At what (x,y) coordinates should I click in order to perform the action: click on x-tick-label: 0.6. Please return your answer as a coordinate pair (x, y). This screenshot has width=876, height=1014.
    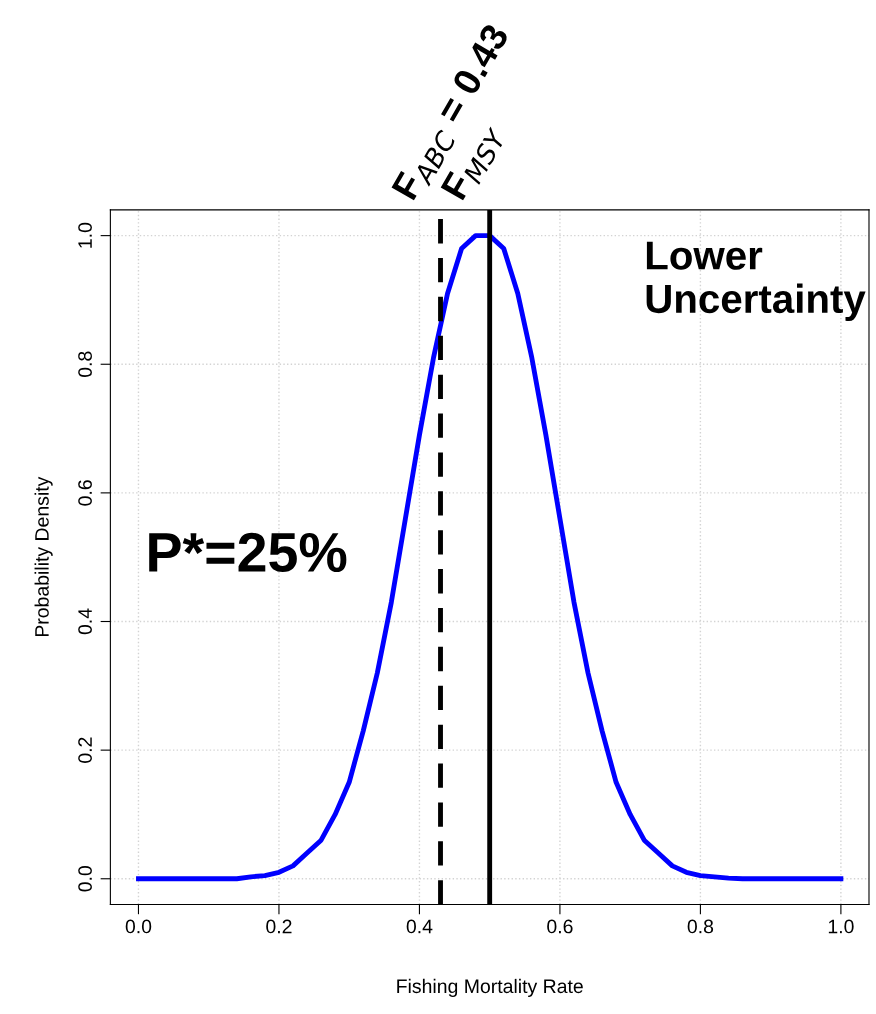
    Looking at the image, I should click on (560, 926).